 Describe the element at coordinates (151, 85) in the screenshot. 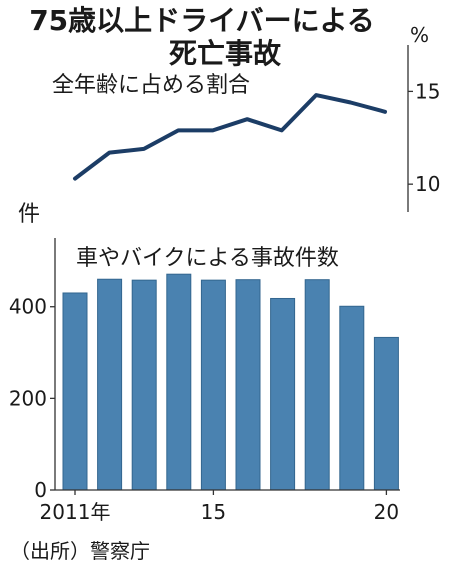

I see `line-chart-subtitle: 全年齢に占める割合` at that location.